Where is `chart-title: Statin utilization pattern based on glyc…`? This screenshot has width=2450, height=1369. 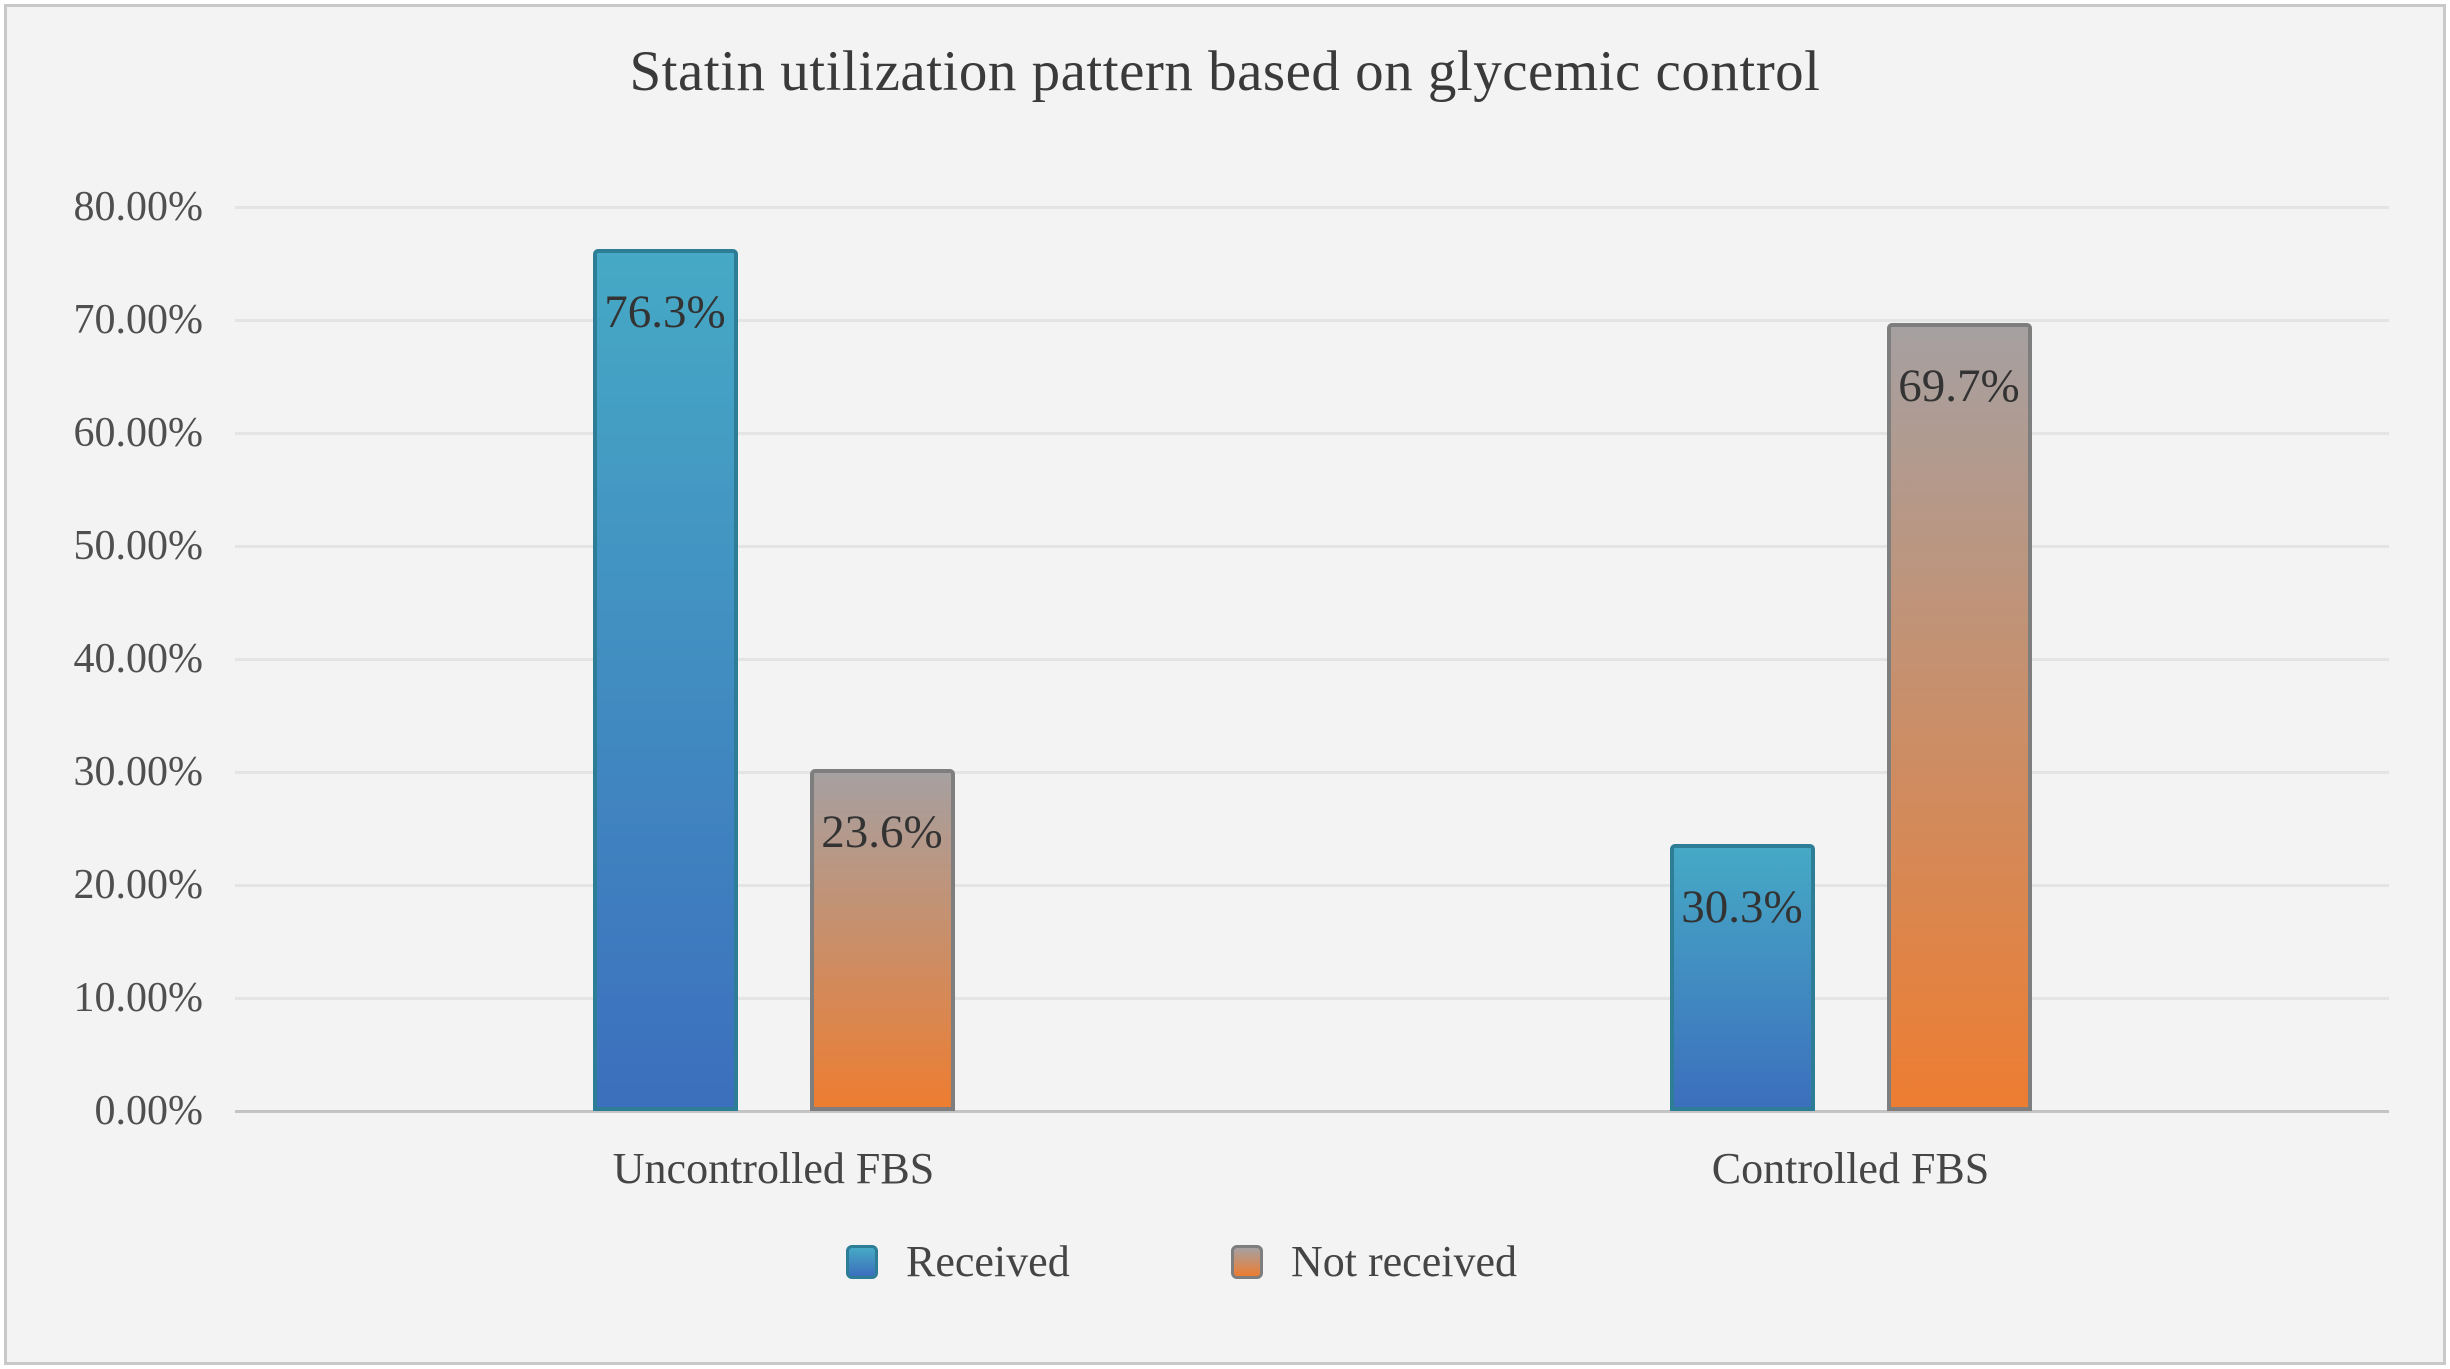
chart-title: Statin utilization pattern based on glyc… is located at coordinates (1225, 71).